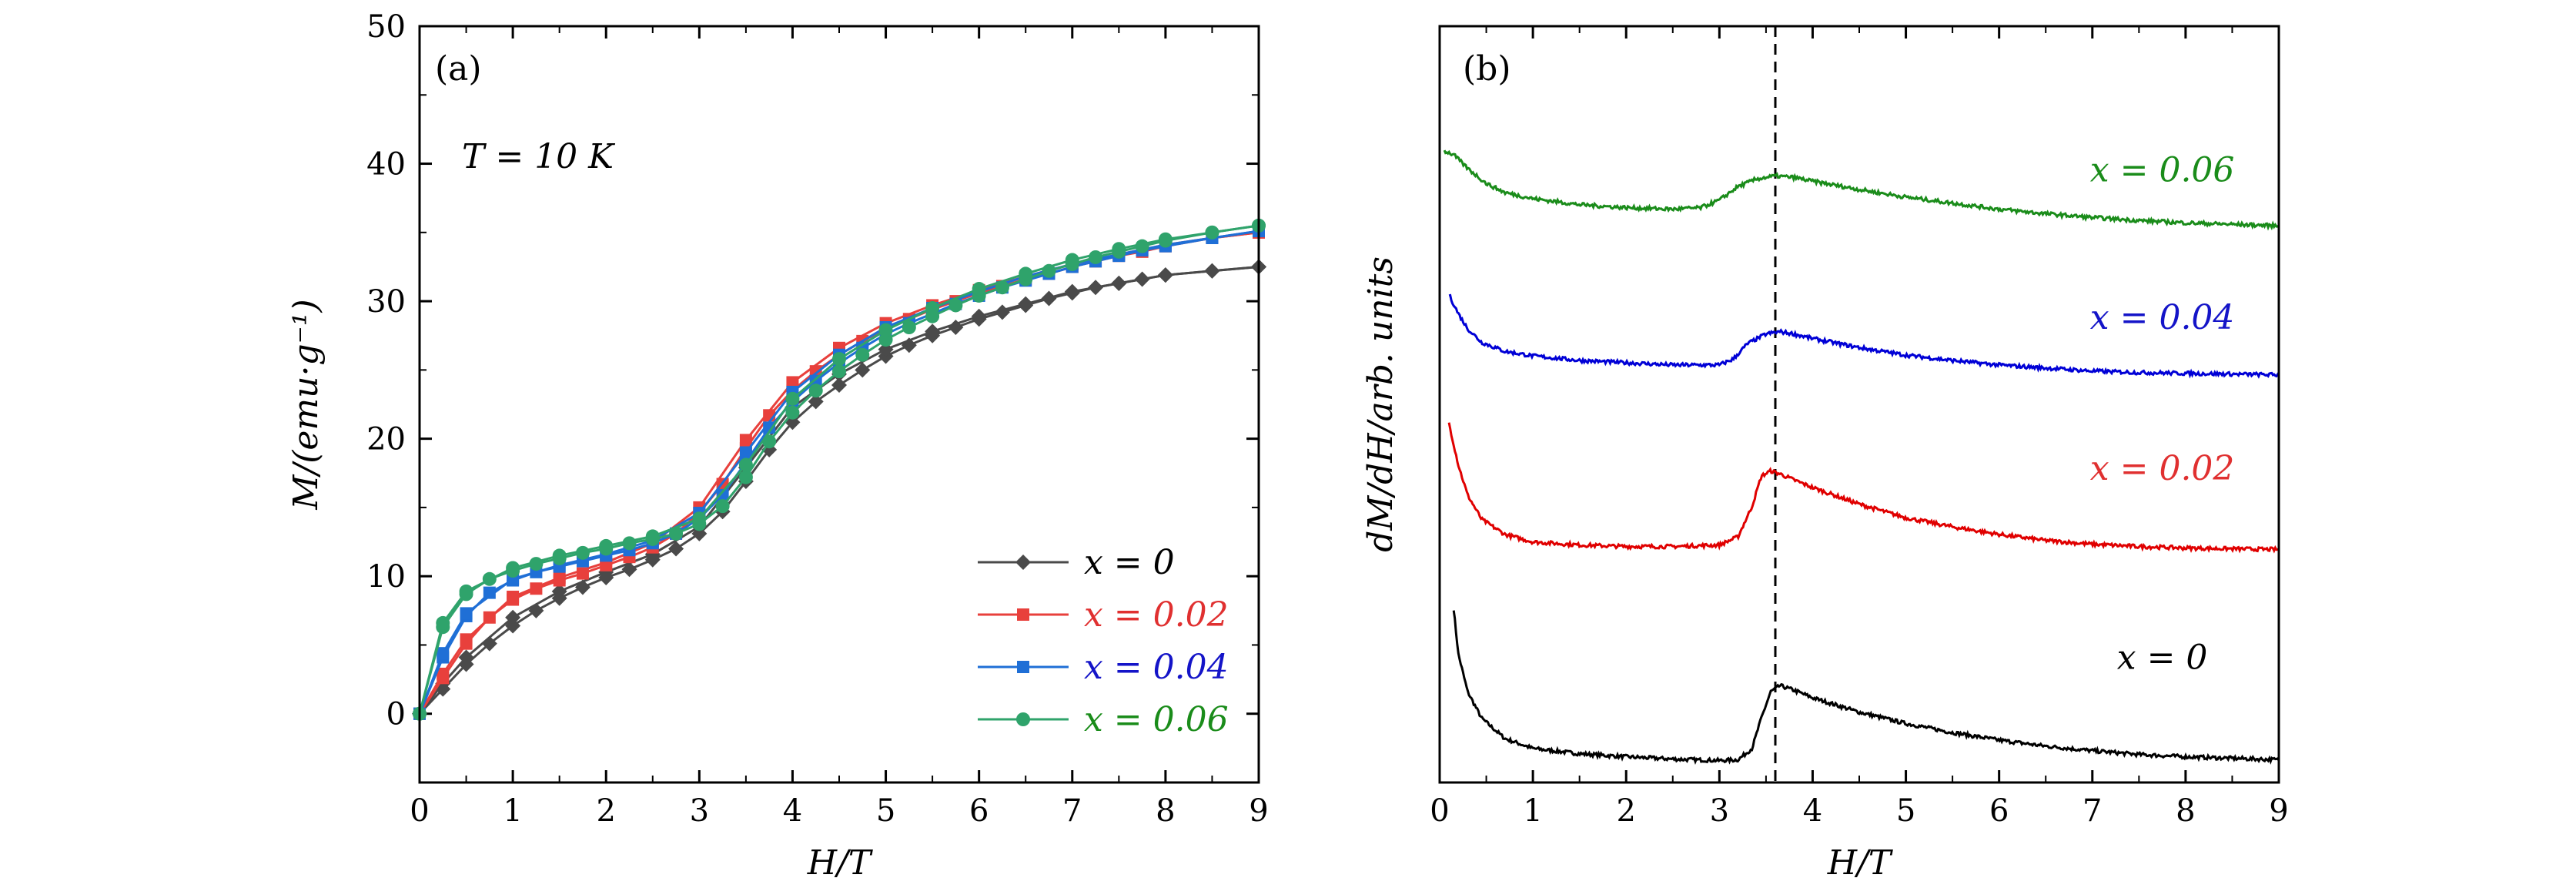 This screenshot has width=2576, height=888. Describe the element at coordinates (1999, 811) in the screenshot. I see `panel-b-x-tick-label: 6` at that location.